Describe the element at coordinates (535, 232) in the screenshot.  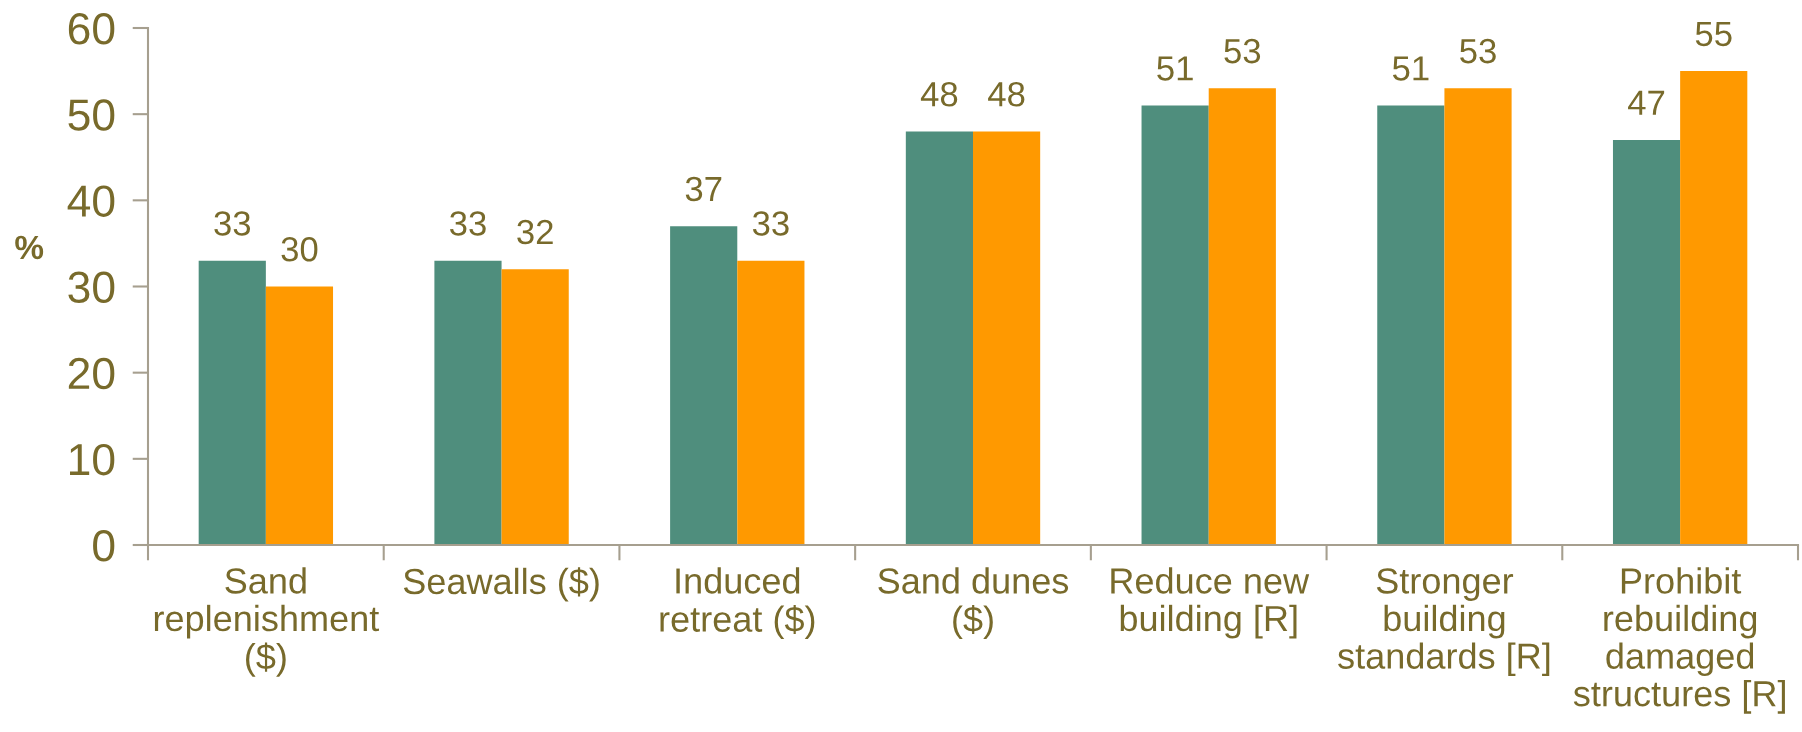
I see `data-label: 32` at that location.